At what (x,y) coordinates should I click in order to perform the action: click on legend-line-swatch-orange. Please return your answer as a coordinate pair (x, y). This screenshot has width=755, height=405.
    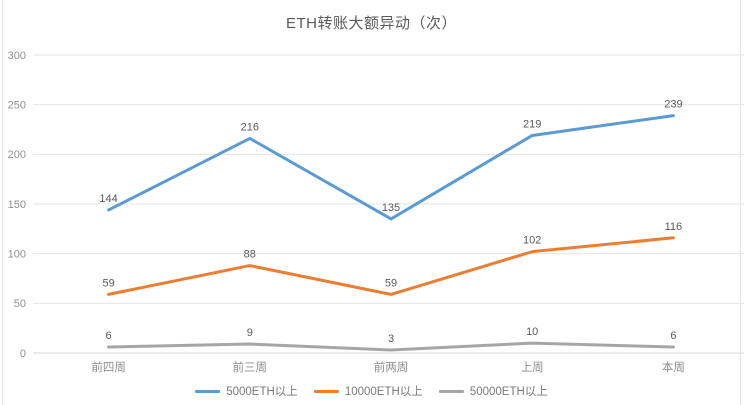
    Looking at the image, I should click on (326, 391).